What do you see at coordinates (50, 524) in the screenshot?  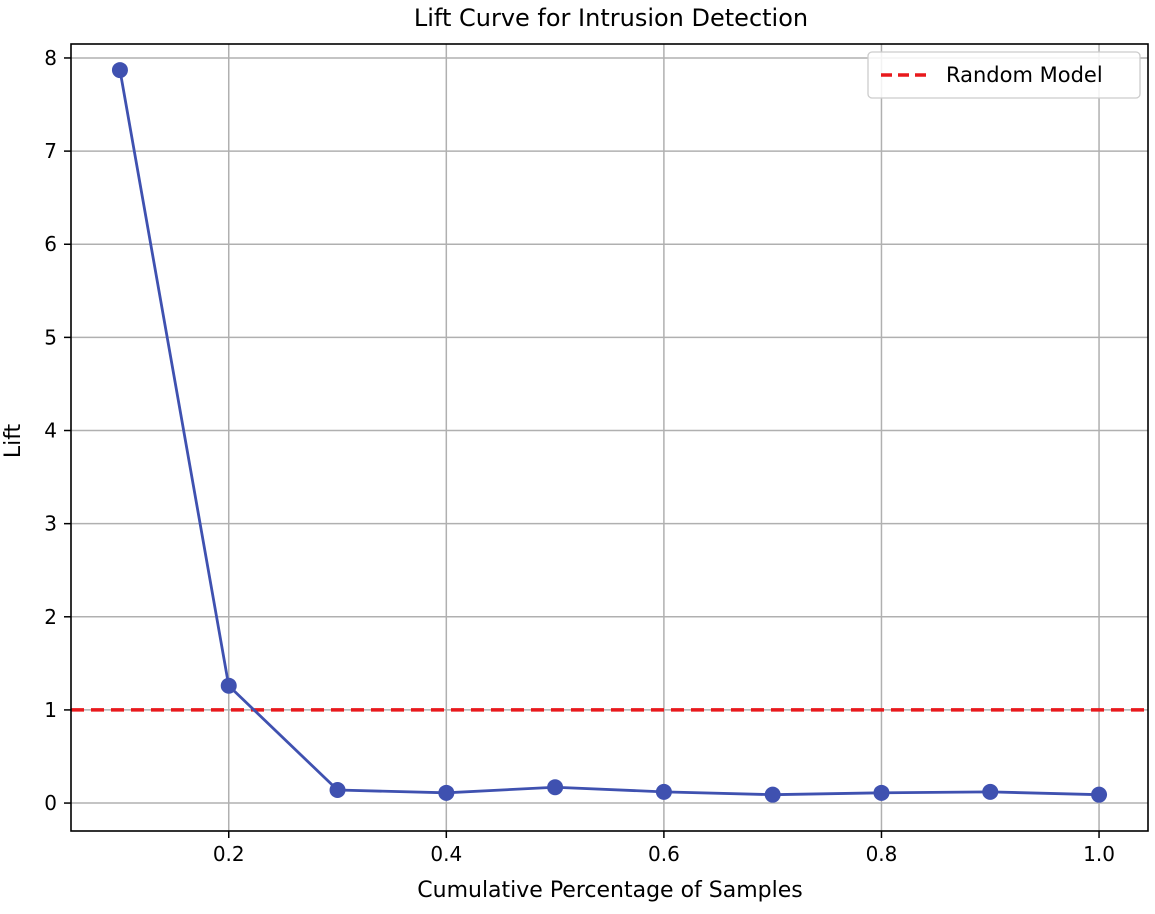 I see `y-tick-label: 3` at bounding box center [50, 524].